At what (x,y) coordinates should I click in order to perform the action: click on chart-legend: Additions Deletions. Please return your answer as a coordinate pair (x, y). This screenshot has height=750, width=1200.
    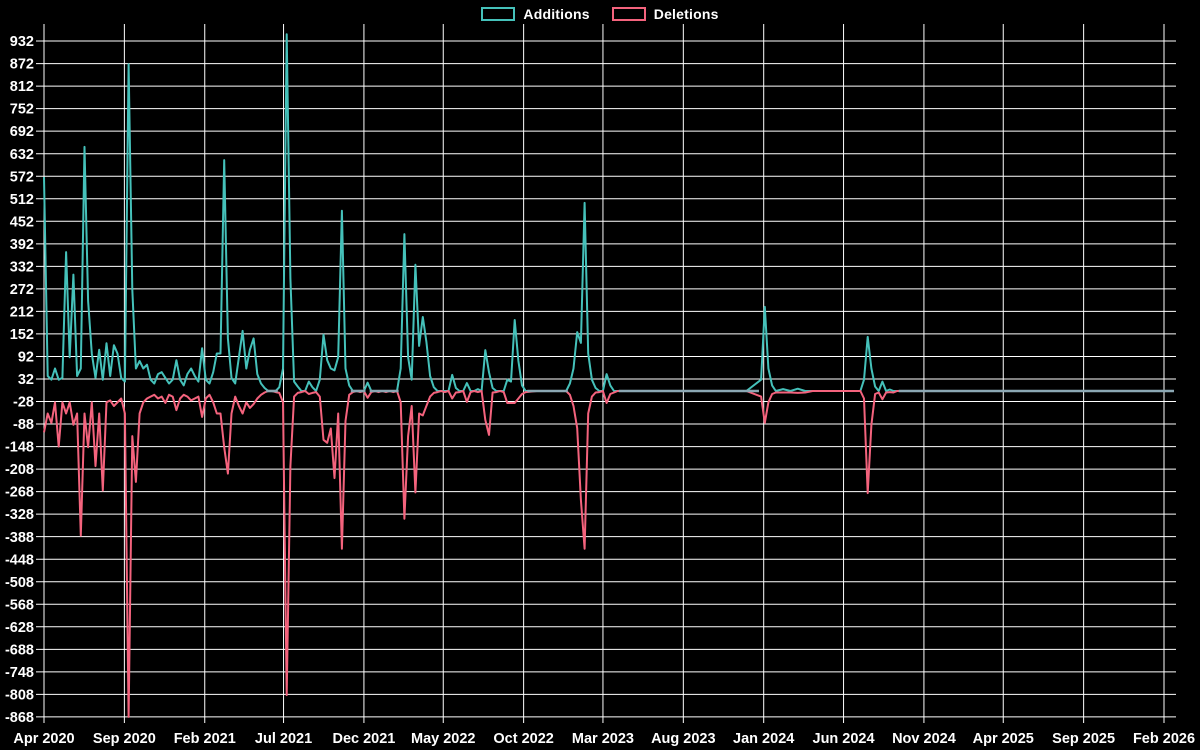
    Looking at the image, I should click on (600, 14).